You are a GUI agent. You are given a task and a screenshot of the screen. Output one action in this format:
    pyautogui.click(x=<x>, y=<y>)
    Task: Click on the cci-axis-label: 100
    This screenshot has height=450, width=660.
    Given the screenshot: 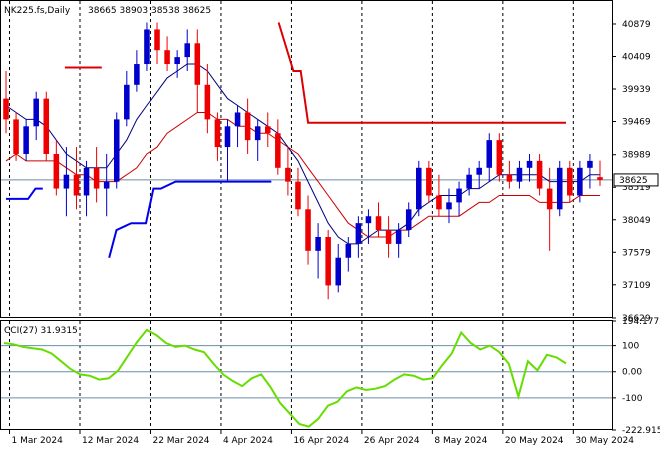 What is the action you would take?
    pyautogui.click(x=630, y=347)
    